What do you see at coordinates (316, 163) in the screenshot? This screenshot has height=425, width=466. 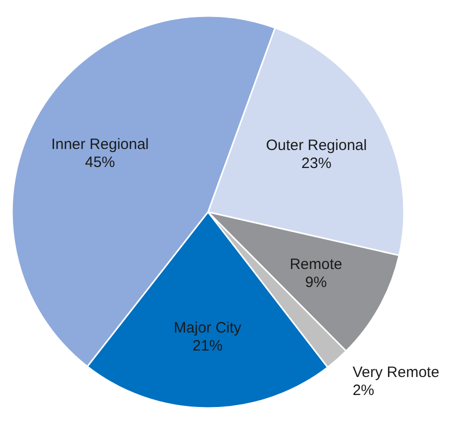 I see `data-label: 23%` at bounding box center [316, 163].